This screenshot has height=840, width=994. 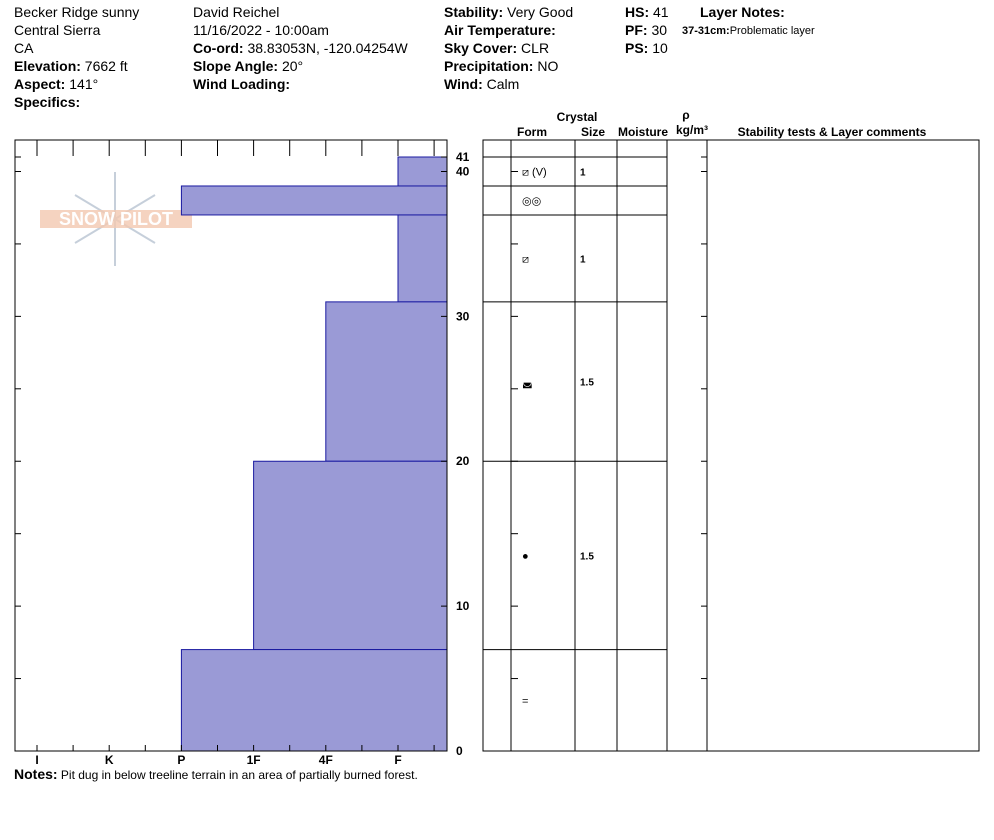 I want to click on y-tick-label: 40, so click(x=463, y=171).